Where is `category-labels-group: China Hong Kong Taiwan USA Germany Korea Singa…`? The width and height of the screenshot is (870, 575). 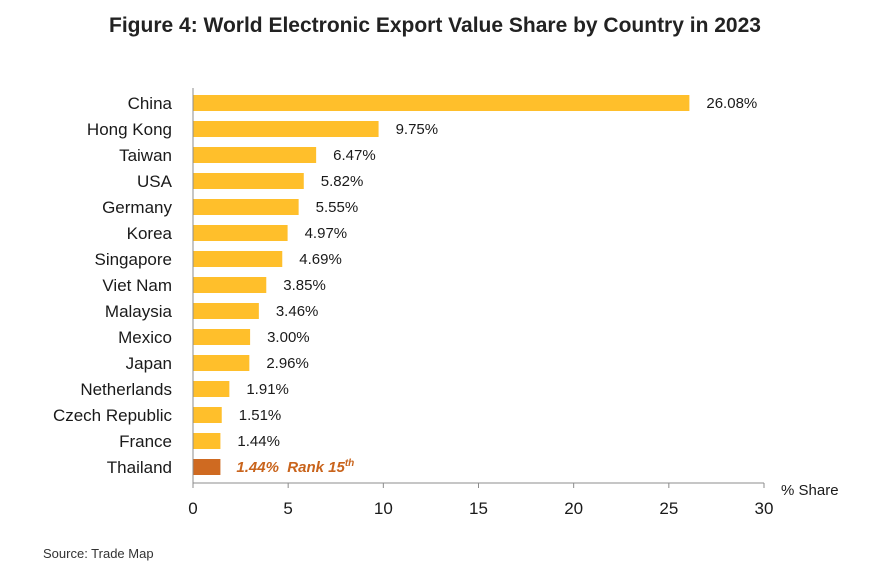 category-labels-group: China Hong Kong Taiwan USA Germany Korea Singa… is located at coordinates (113, 285).